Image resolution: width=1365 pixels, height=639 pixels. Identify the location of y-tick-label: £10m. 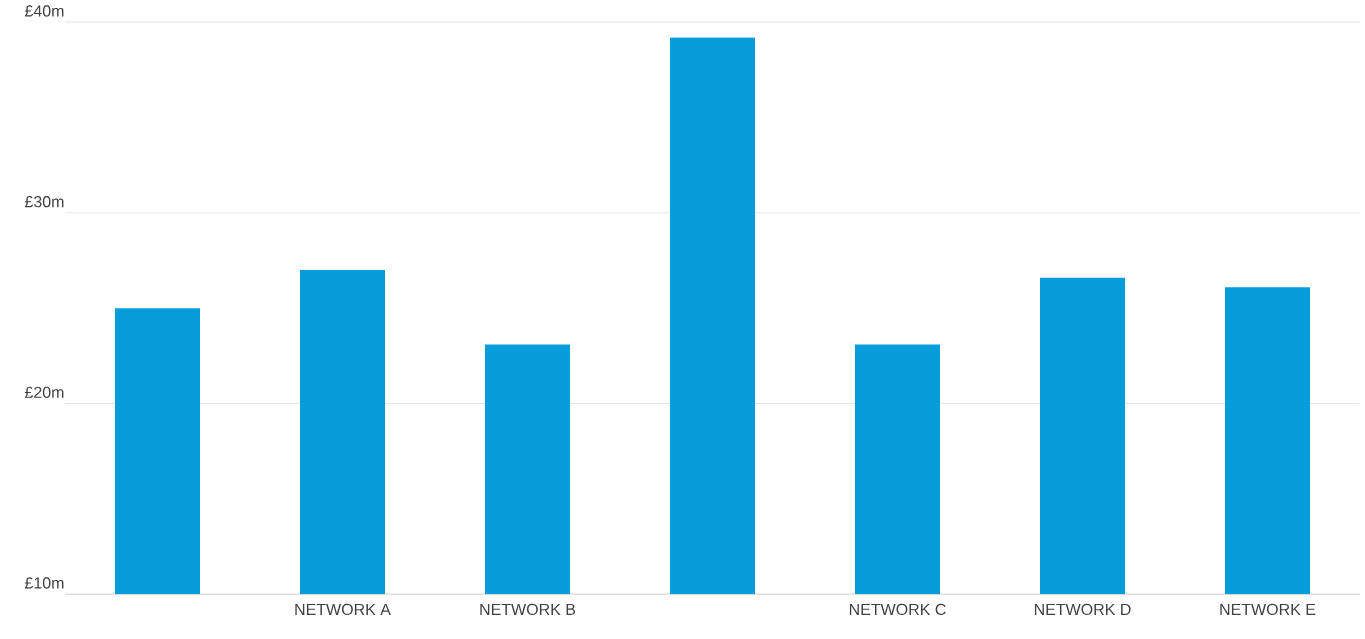
(44, 583).